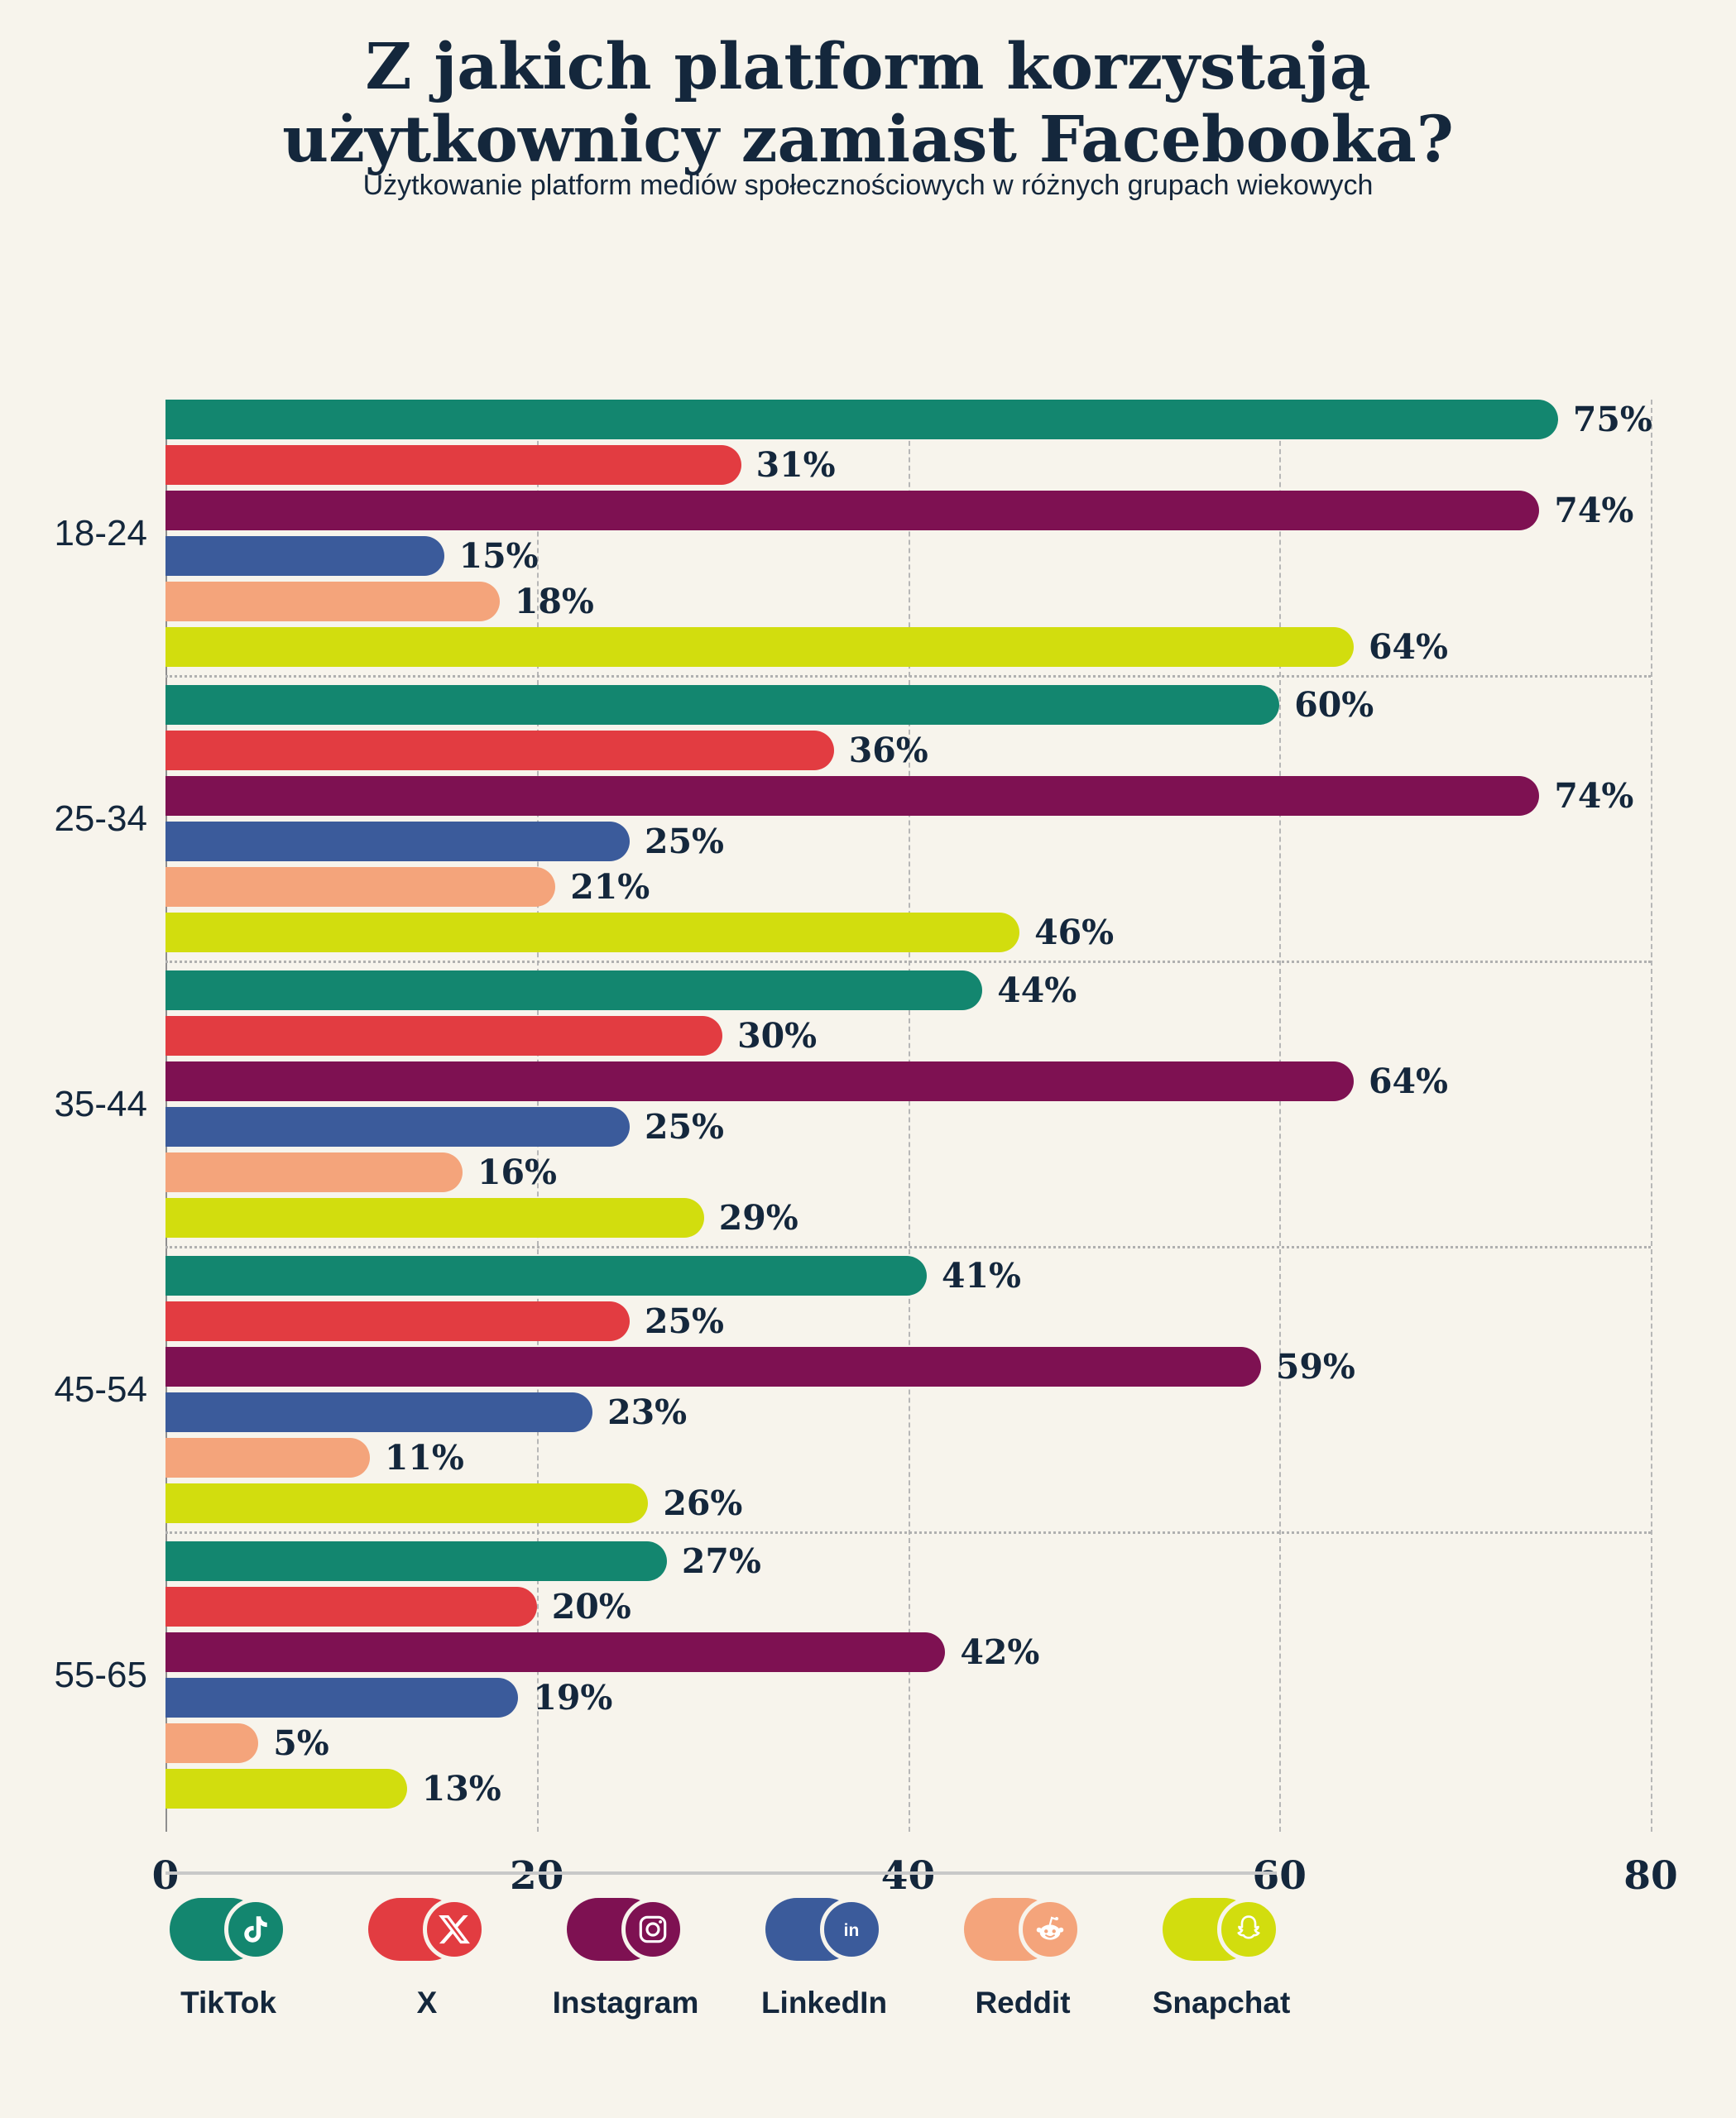 The width and height of the screenshot is (1736, 2118). What do you see at coordinates (499, 556) in the screenshot?
I see `bar-value-label: 15%` at bounding box center [499, 556].